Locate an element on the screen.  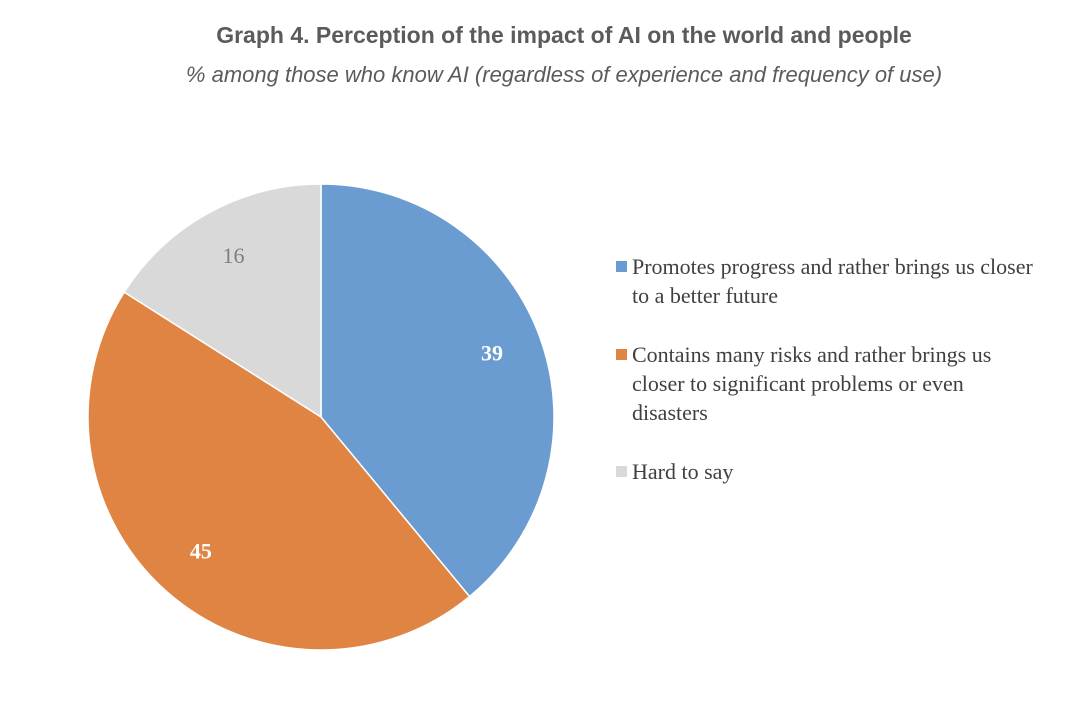
pie-slice-hard-to-say is located at coordinates (222, 301).